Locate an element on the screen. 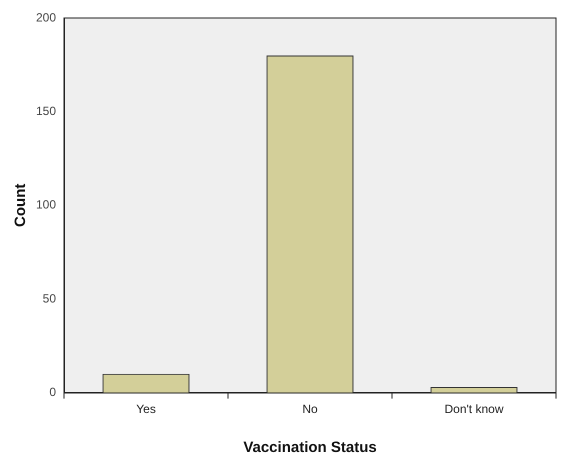  x-tick-label: No is located at coordinates (310, 409).